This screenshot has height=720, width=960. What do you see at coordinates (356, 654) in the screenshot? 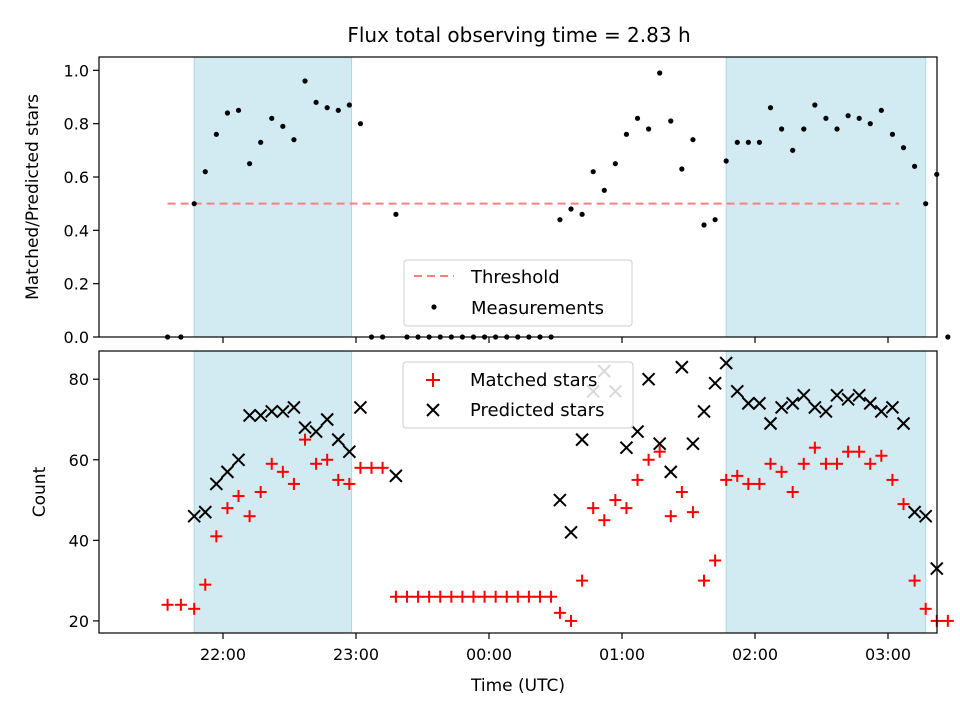
I see `x-tick-label: 23:00` at bounding box center [356, 654].